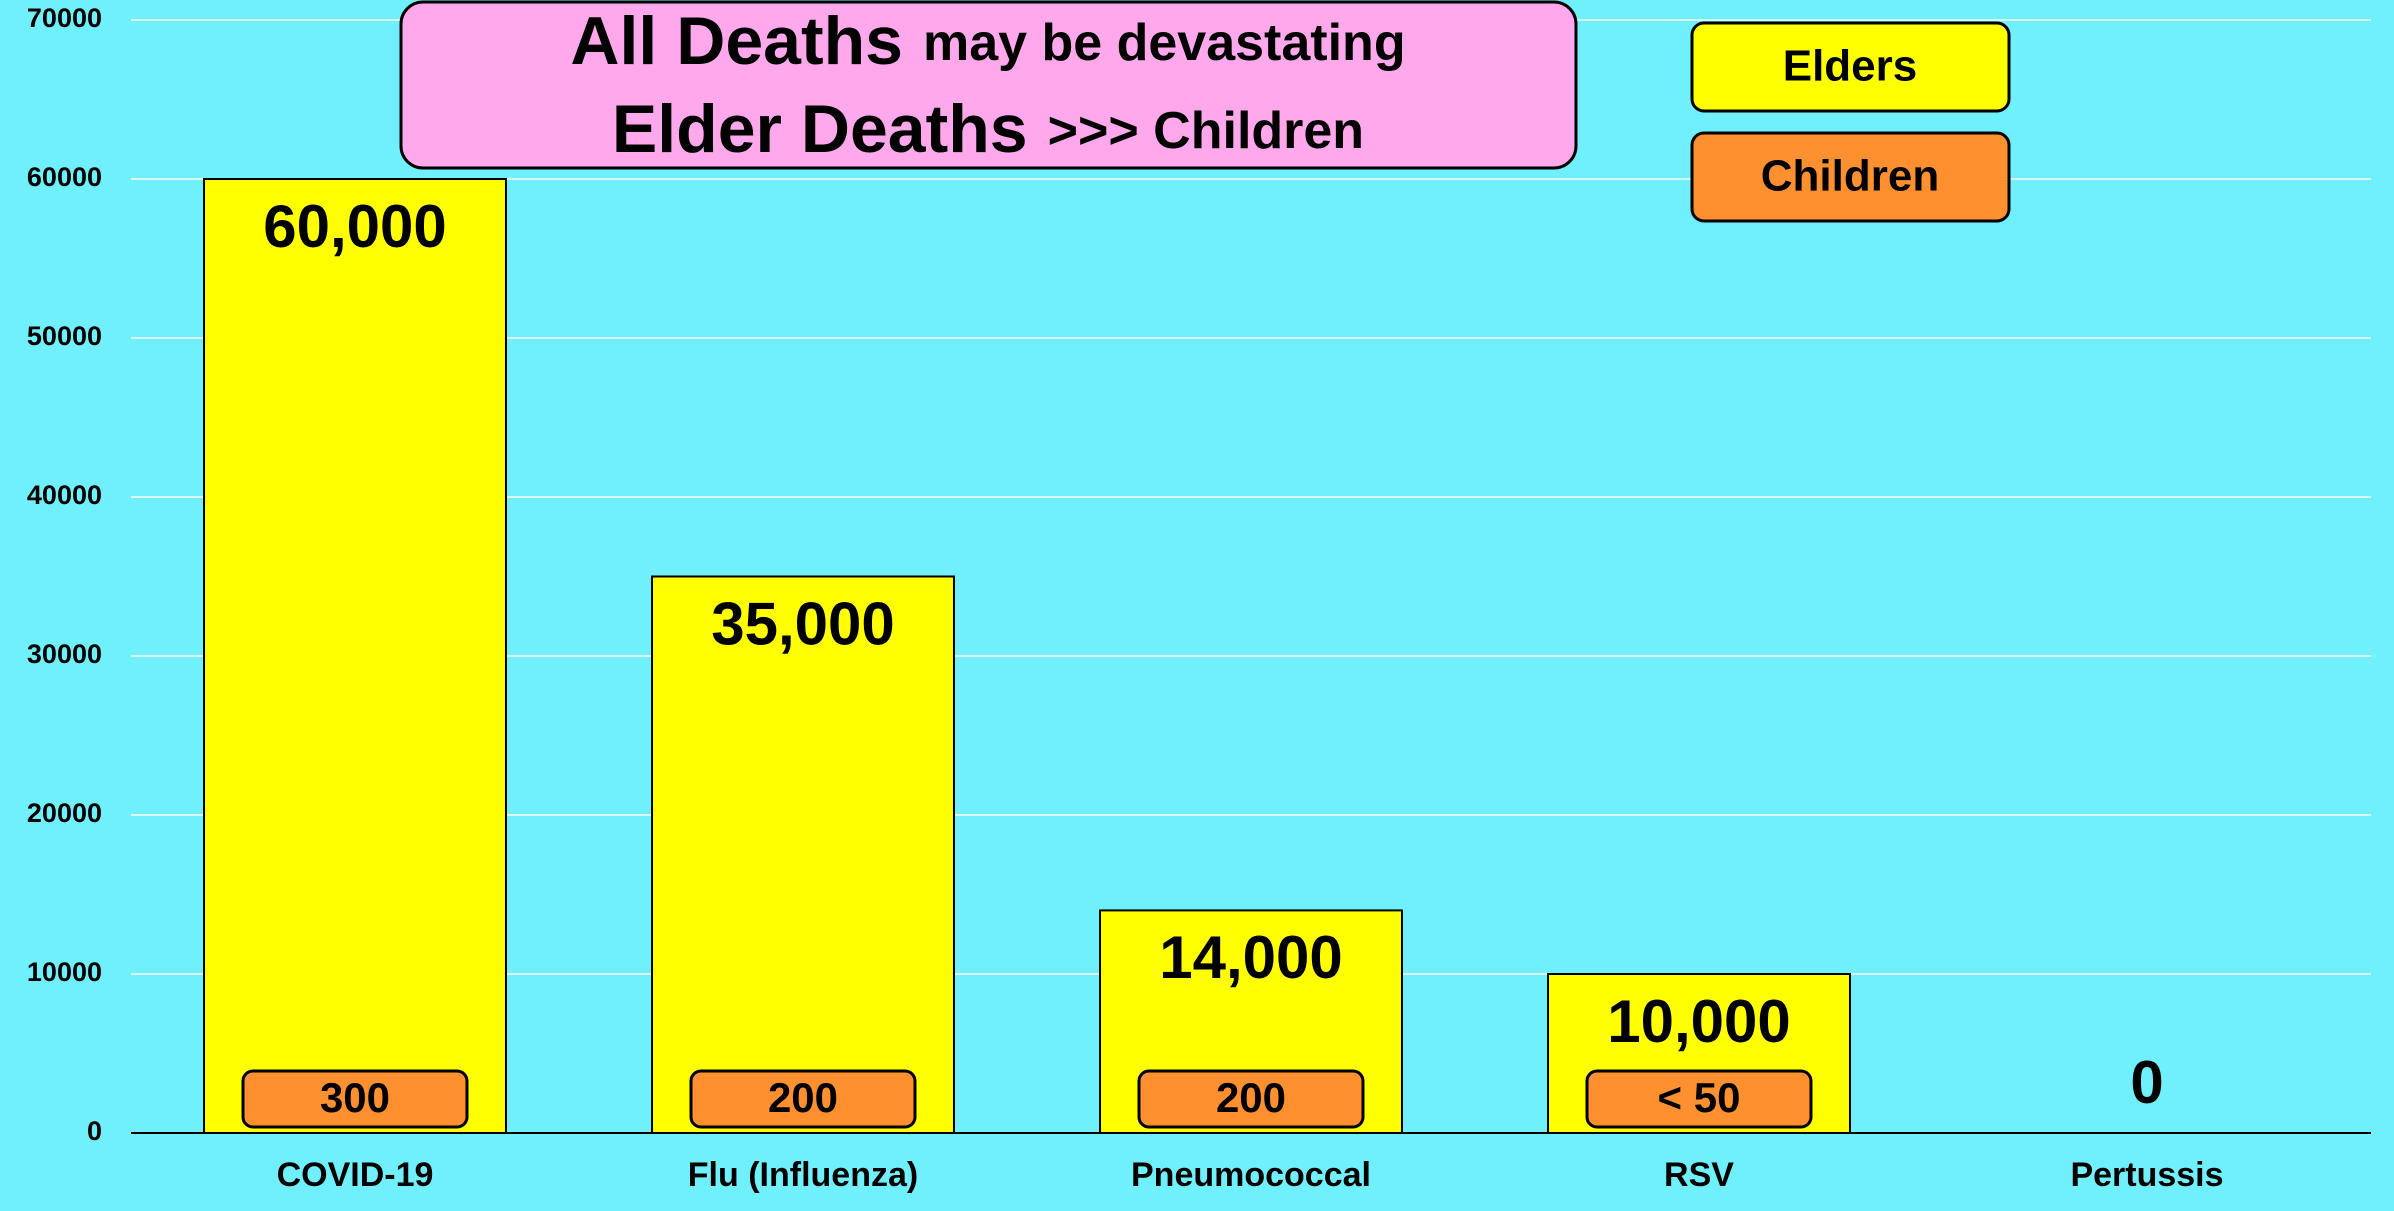 This screenshot has width=2394, height=1211. Describe the element at coordinates (1251, 957) in the screenshot. I see `bar-value-label: 14,000` at that location.